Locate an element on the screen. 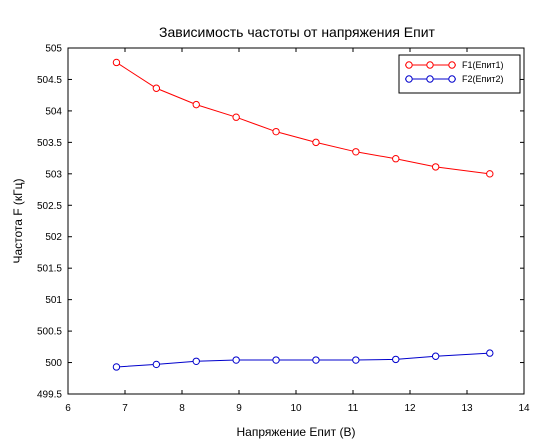 The image size is (552, 446). y-tick-label: 501.5 is located at coordinates (49, 269).